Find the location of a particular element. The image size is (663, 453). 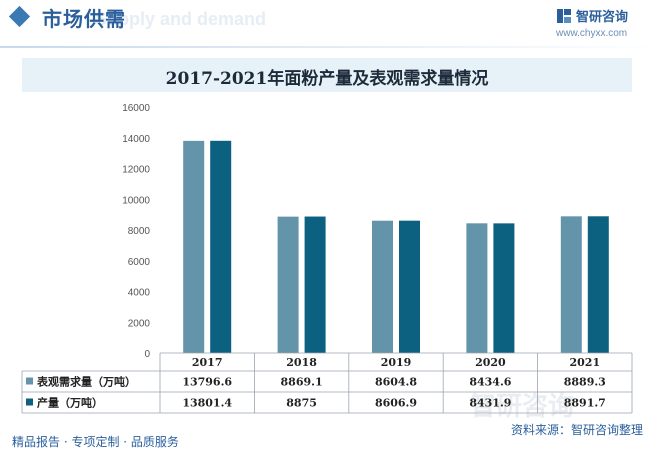

y-tick-label-2: 4000 is located at coordinates (139, 293).